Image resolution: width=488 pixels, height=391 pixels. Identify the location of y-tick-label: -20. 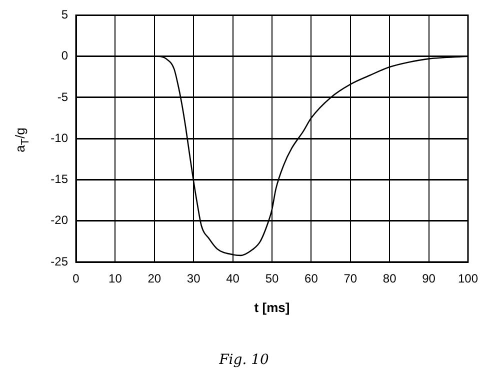
(59, 220).